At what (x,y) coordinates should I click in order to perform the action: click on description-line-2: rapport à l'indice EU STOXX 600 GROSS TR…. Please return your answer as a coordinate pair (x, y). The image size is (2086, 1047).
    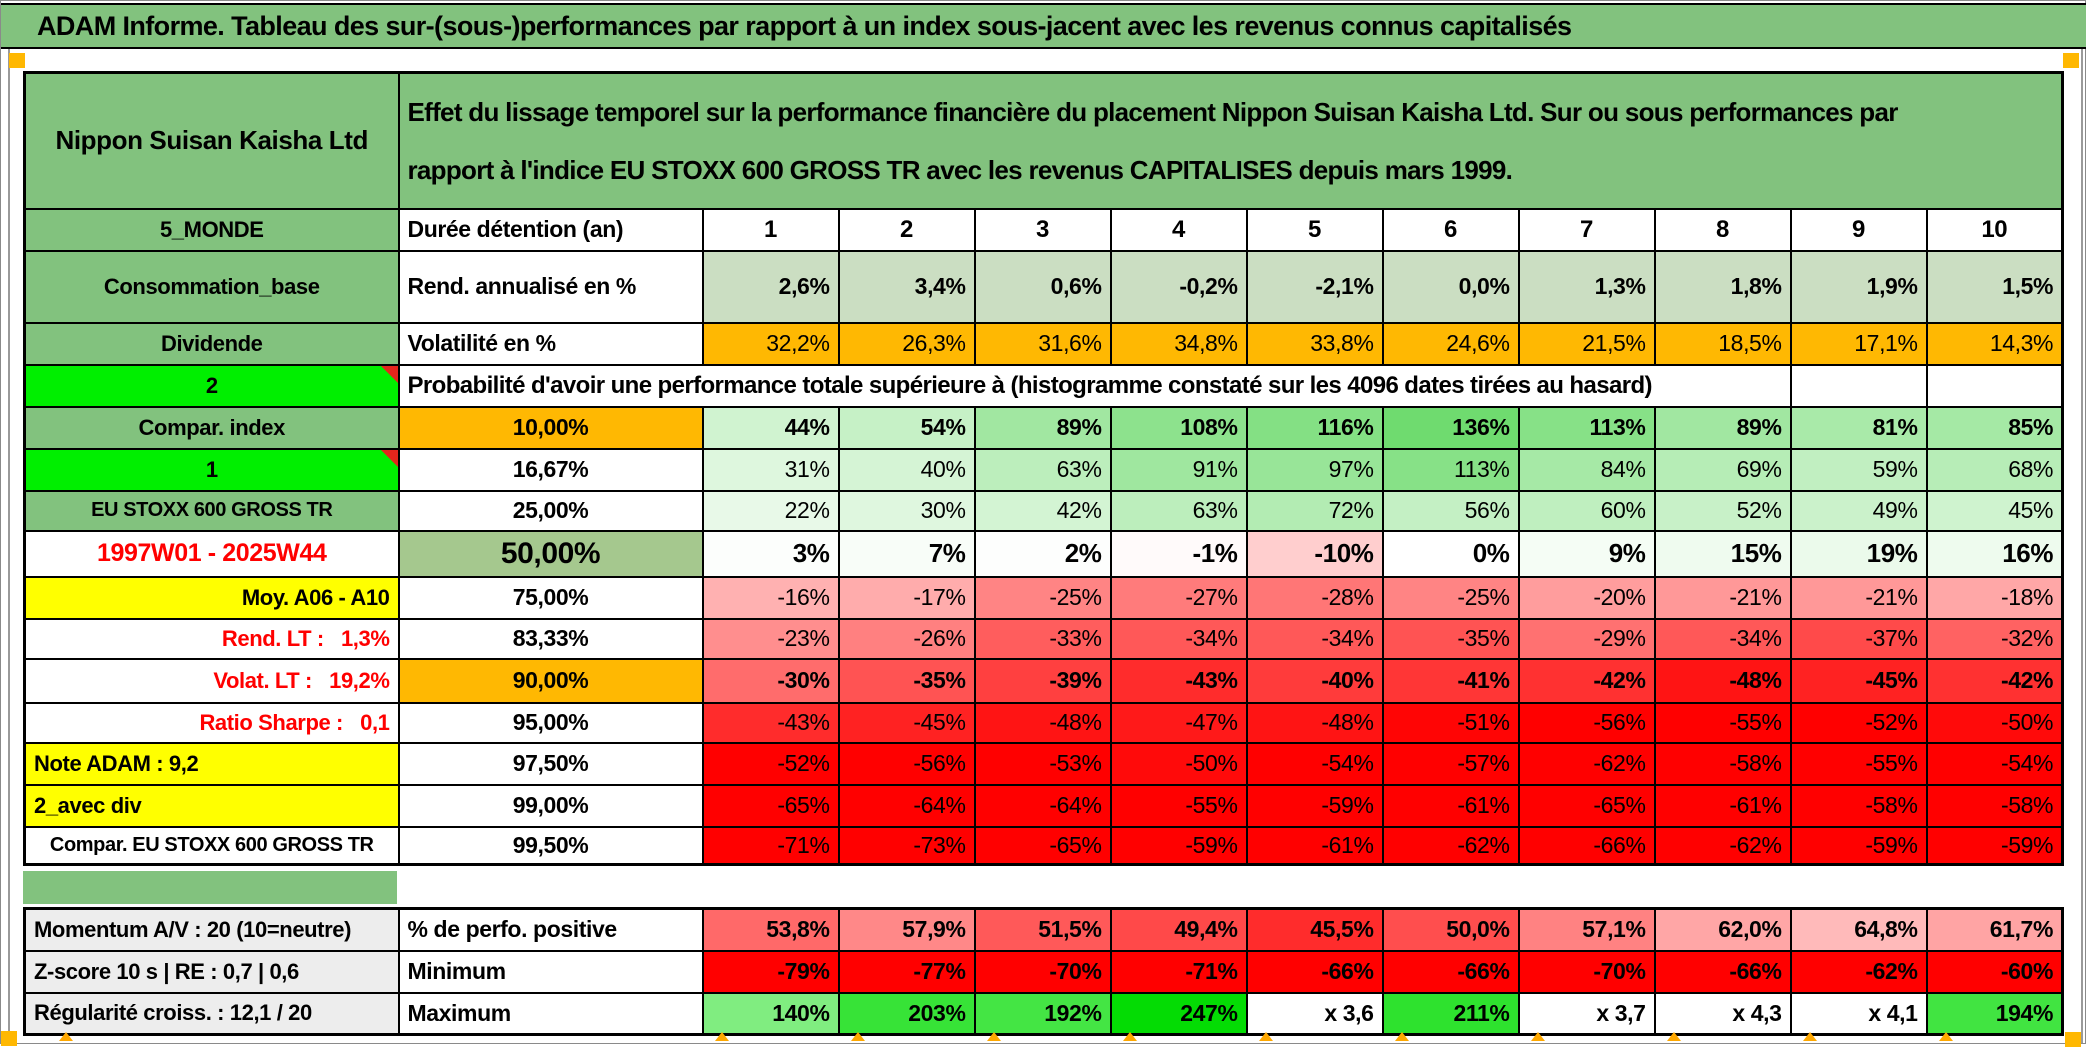
    Looking at the image, I should click on (960, 169).